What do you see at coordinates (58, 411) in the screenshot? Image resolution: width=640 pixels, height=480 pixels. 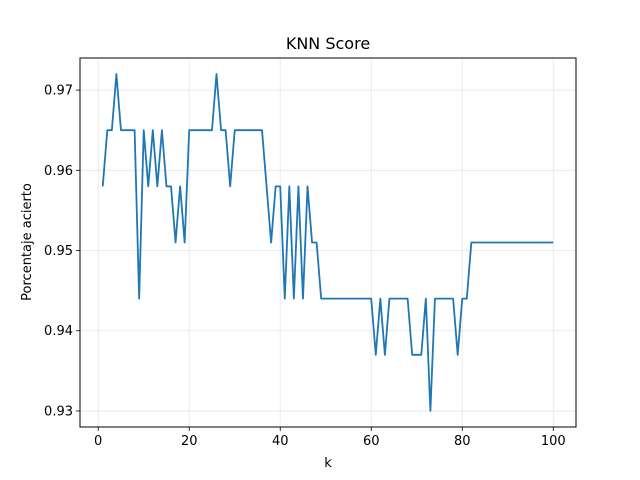 I see `y-tick-label: 0.93` at bounding box center [58, 411].